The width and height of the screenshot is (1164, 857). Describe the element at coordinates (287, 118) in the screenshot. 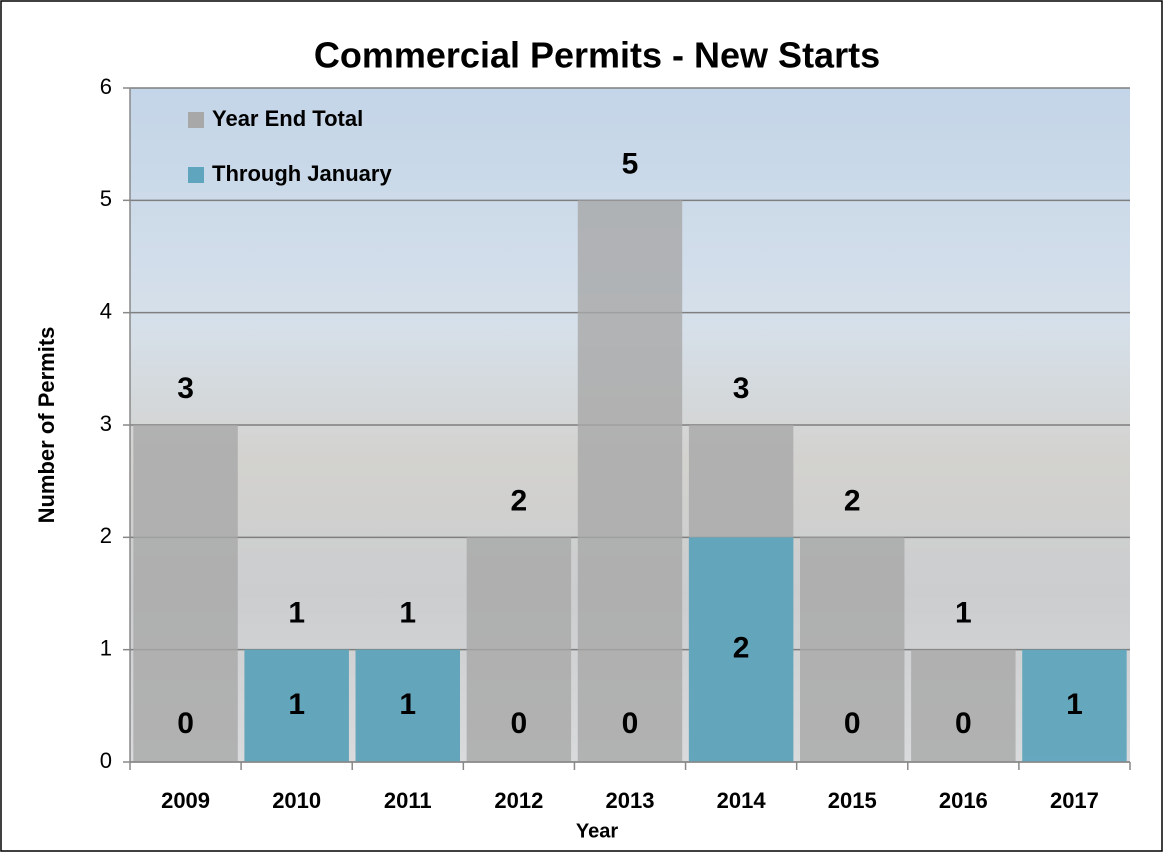

I see `legend-label: Year End Total` at that location.